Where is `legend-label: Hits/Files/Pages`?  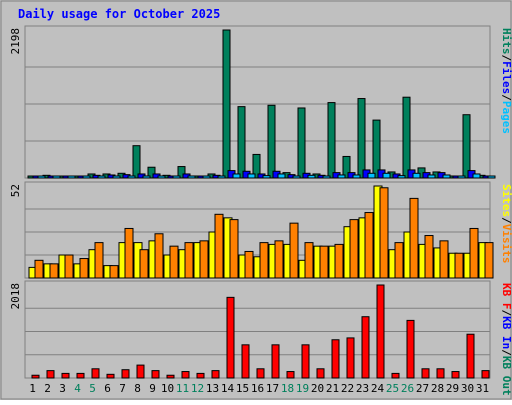
legend-label: Hits/Files/Pages is located at coordinates (506, 81).